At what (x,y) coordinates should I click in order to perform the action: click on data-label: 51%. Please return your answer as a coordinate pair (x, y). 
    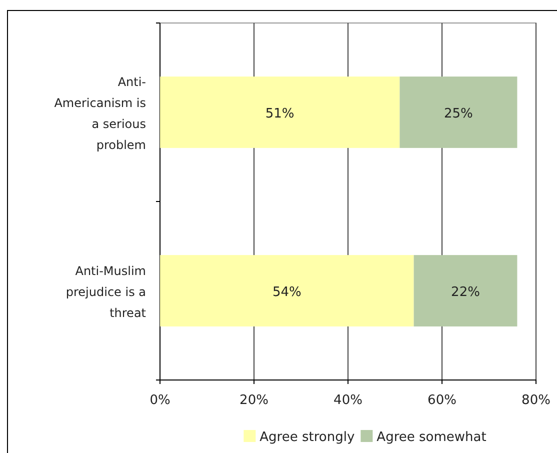
    Looking at the image, I should click on (279, 114).